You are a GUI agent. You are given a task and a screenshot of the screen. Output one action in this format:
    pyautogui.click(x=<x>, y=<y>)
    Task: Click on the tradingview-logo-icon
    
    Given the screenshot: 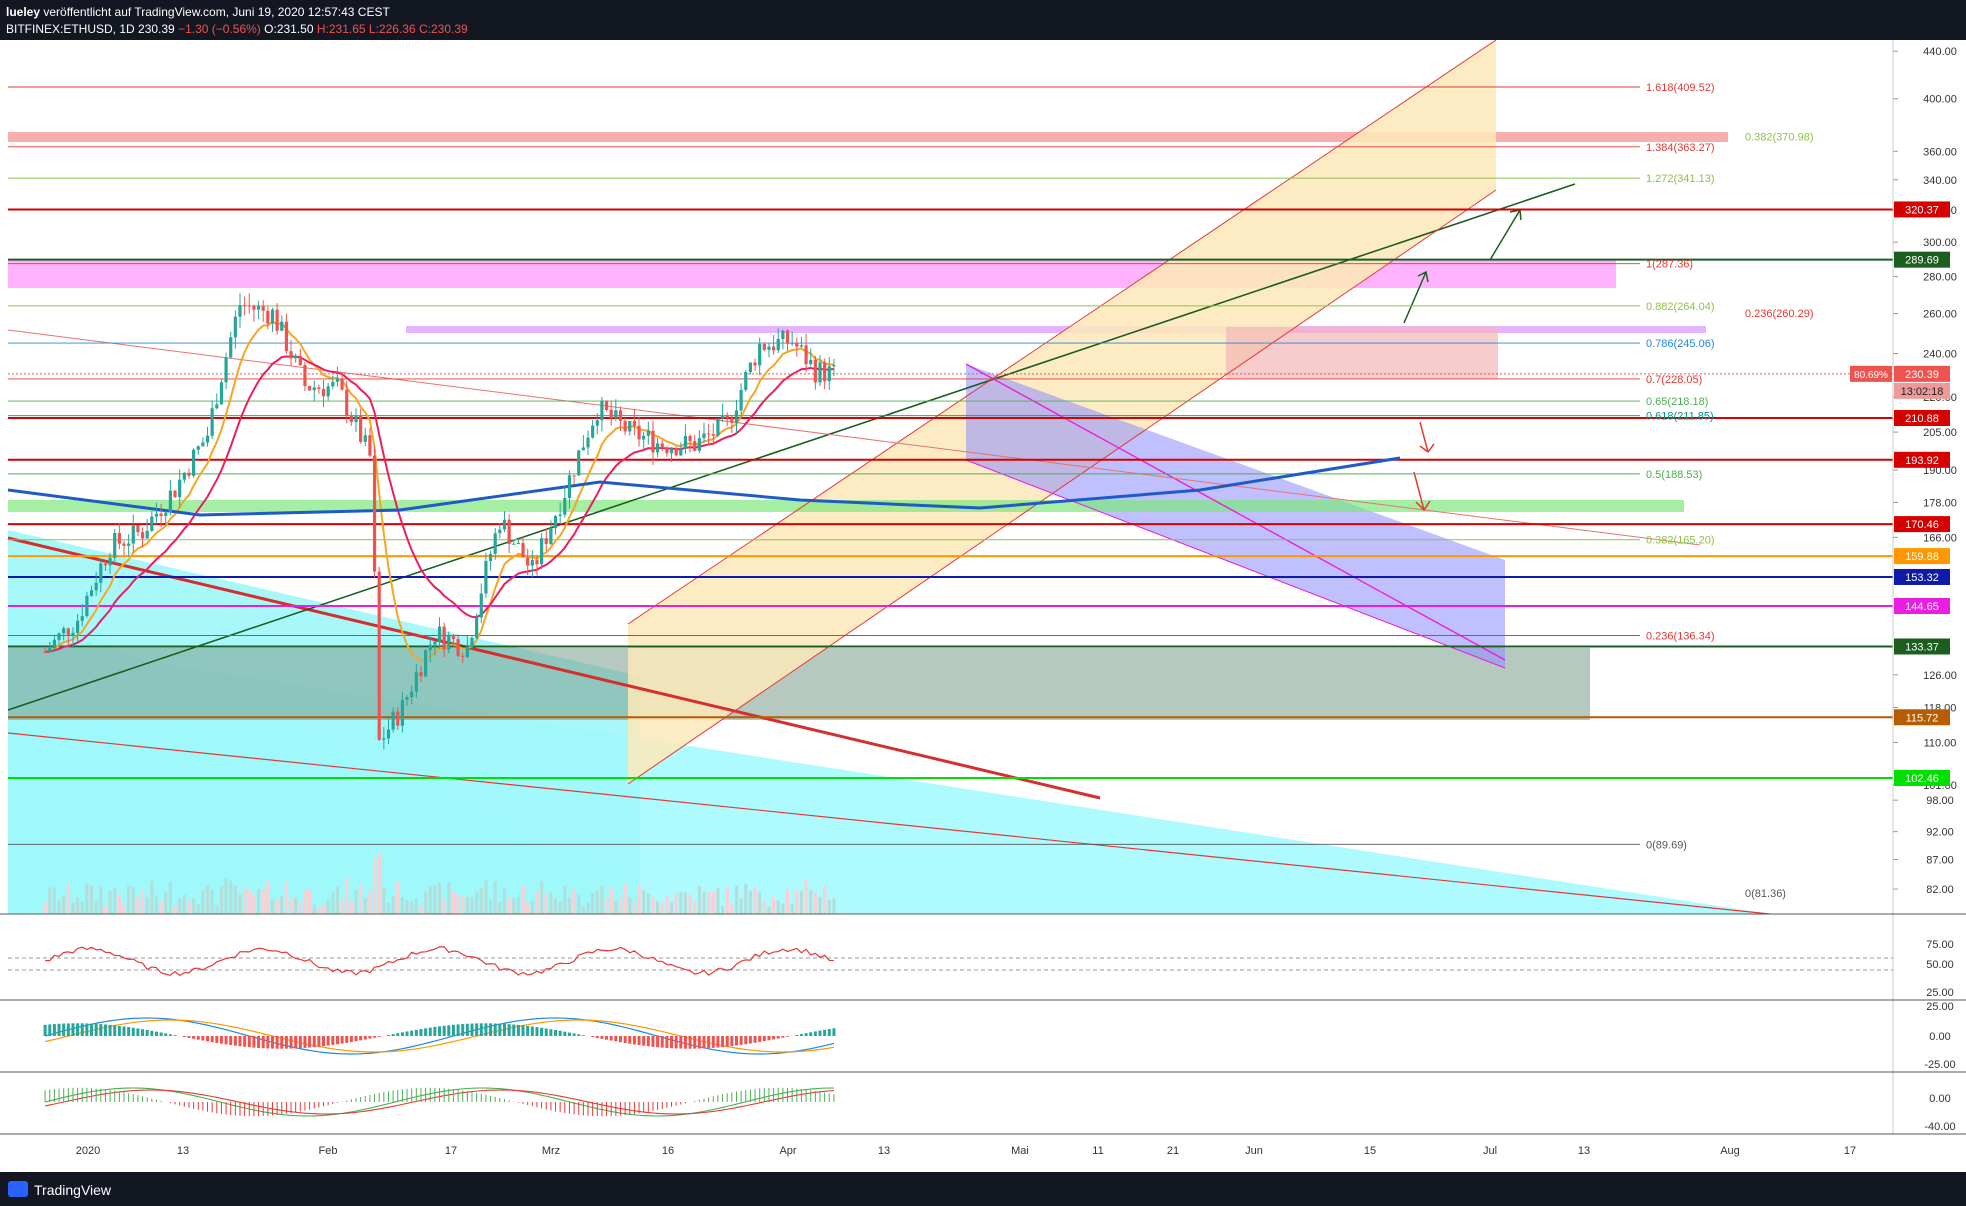 What is the action you would take?
    pyautogui.click(x=18, y=1189)
    